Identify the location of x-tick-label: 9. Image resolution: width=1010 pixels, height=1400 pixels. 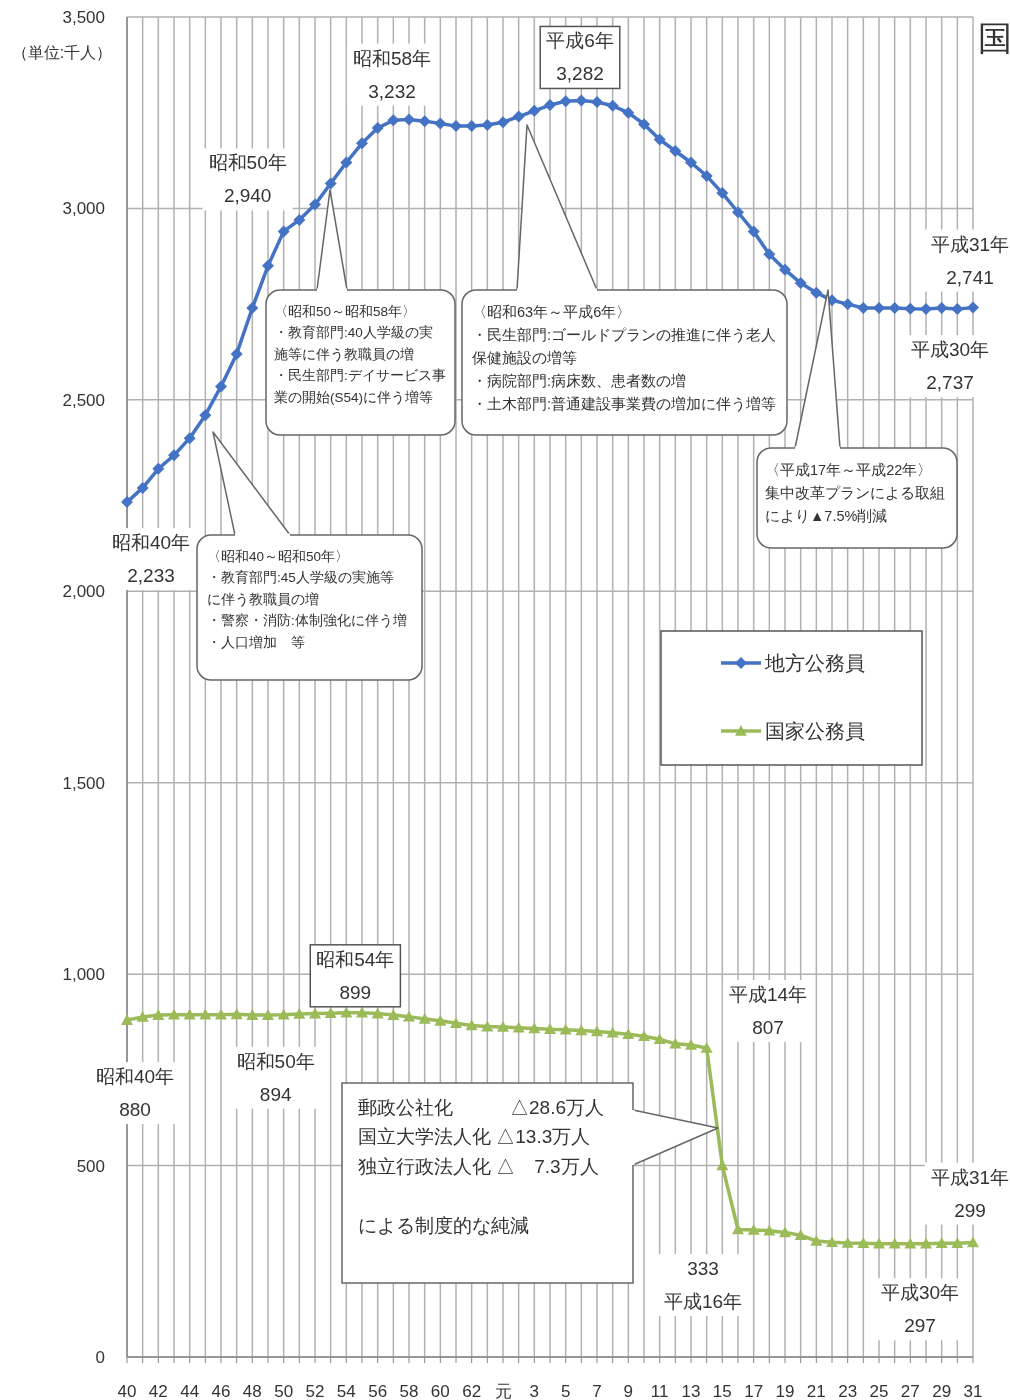
(628, 1391).